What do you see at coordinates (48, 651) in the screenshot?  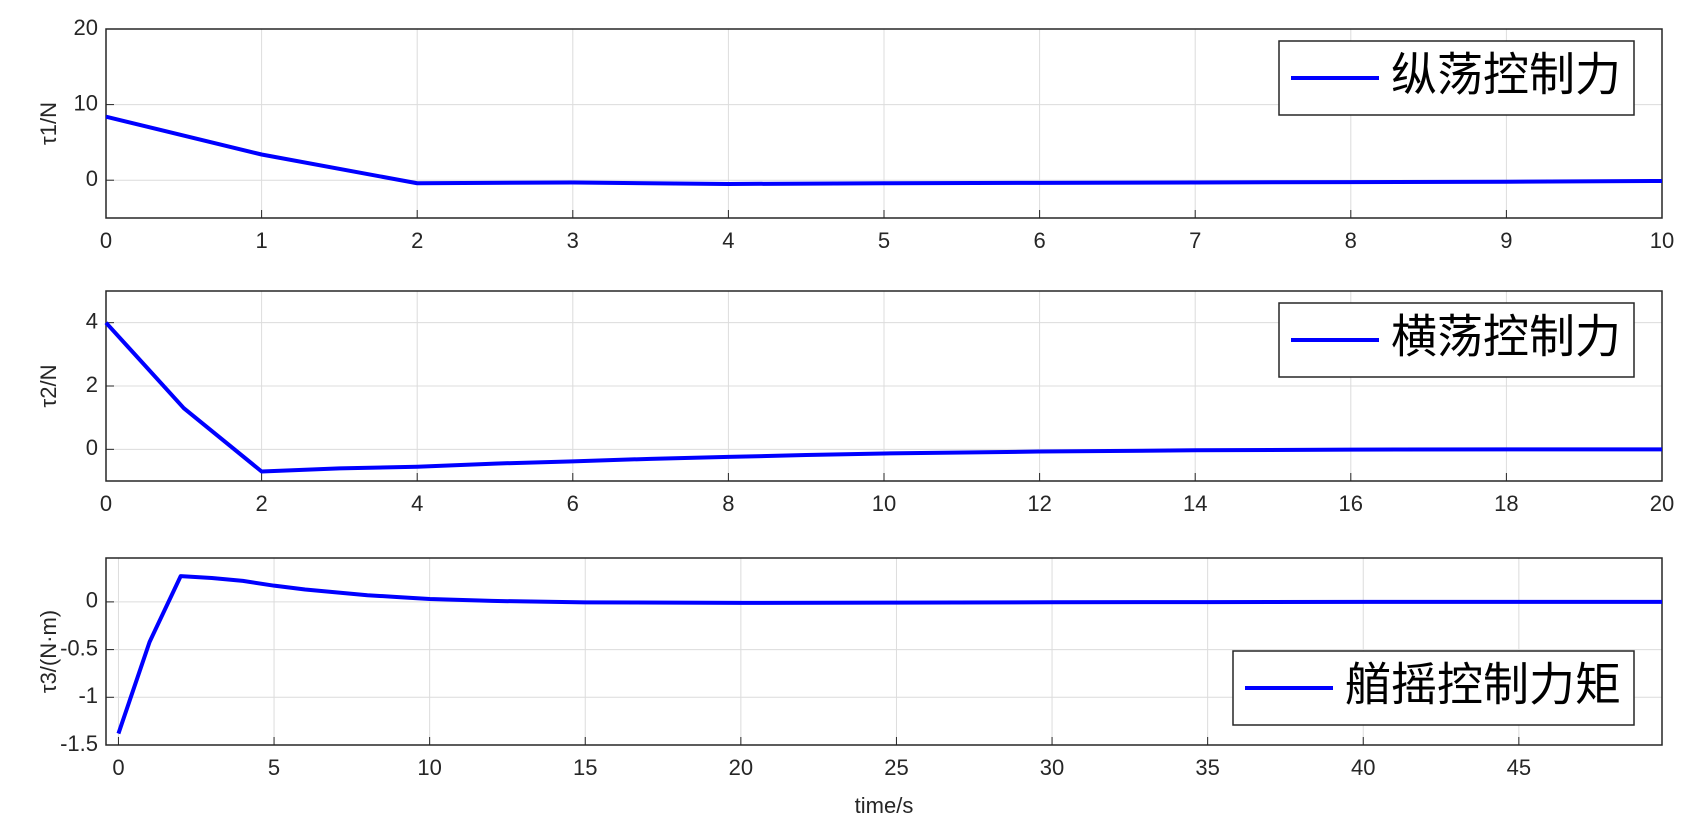 I see `y-axis-label: τ3/(N·m)` at bounding box center [48, 651].